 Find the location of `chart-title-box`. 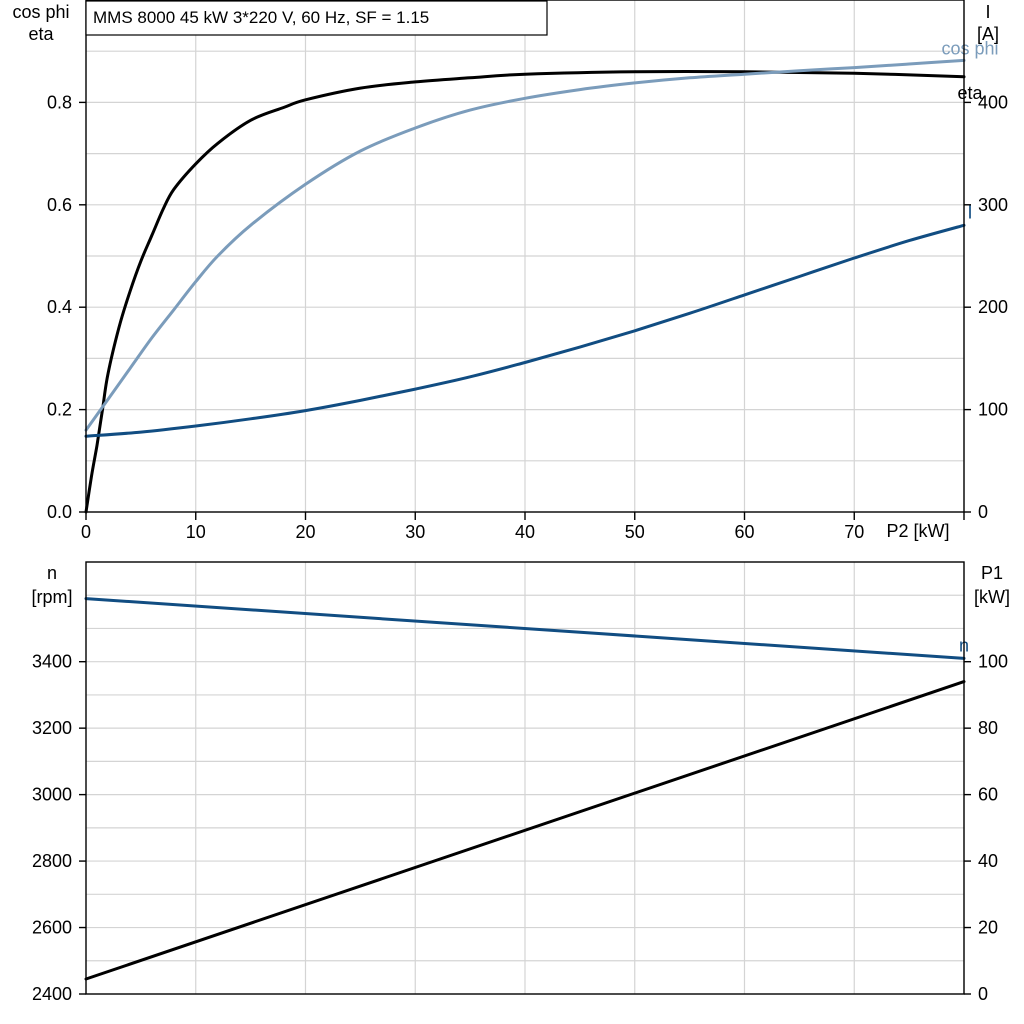

chart-title-box is located at coordinates (316, 18).